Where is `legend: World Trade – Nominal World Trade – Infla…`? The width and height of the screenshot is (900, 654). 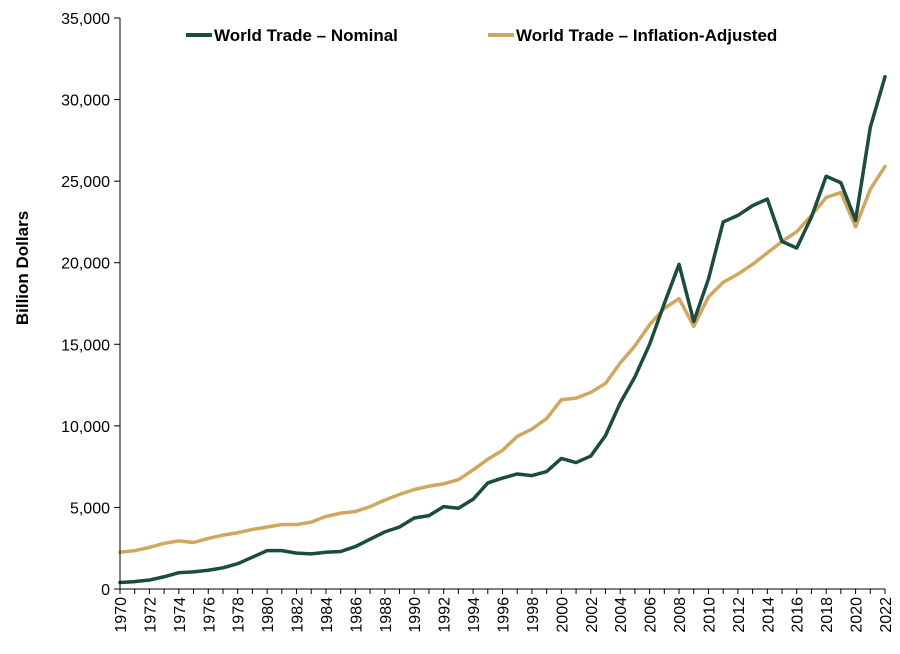
legend: World Trade – Nominal World Trade – Infla… is located at coordinates (481, 35).